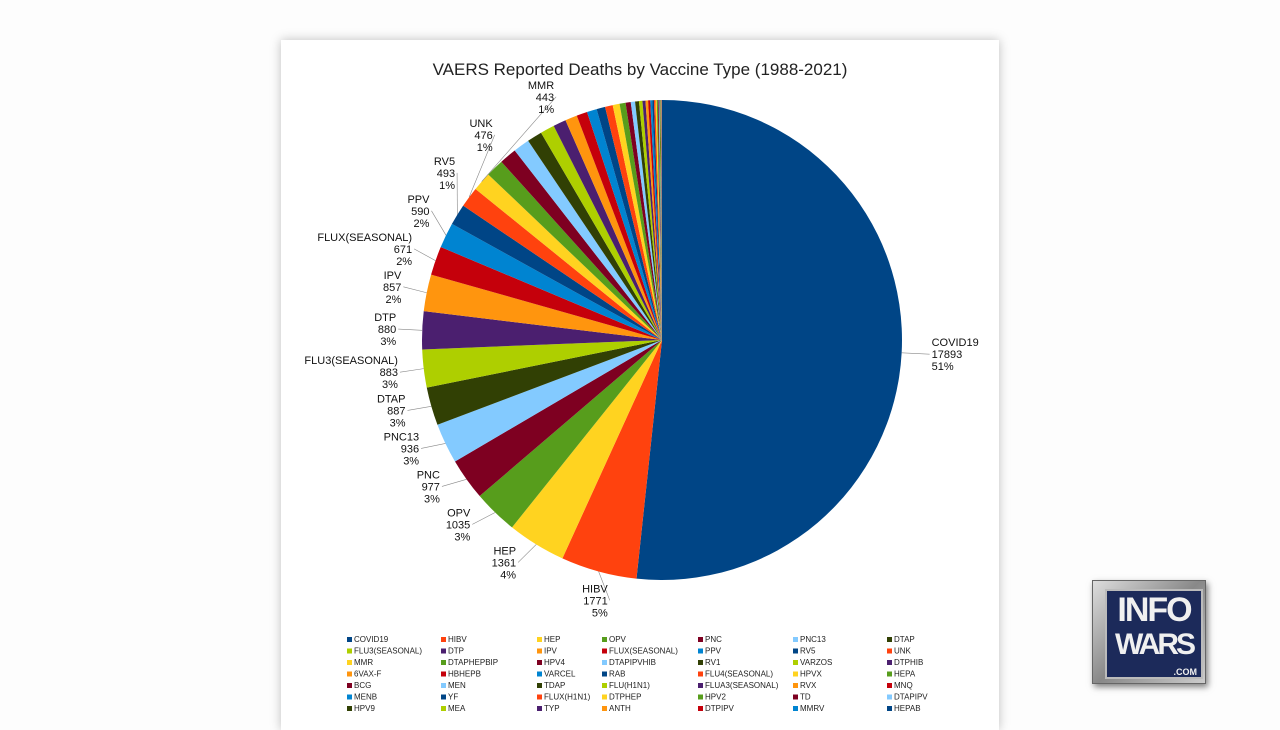 The image size is (1280, 730). Describe the element at coordinates (901, 639) in the screenshot. I see `legend-item: DTAP` at that location.